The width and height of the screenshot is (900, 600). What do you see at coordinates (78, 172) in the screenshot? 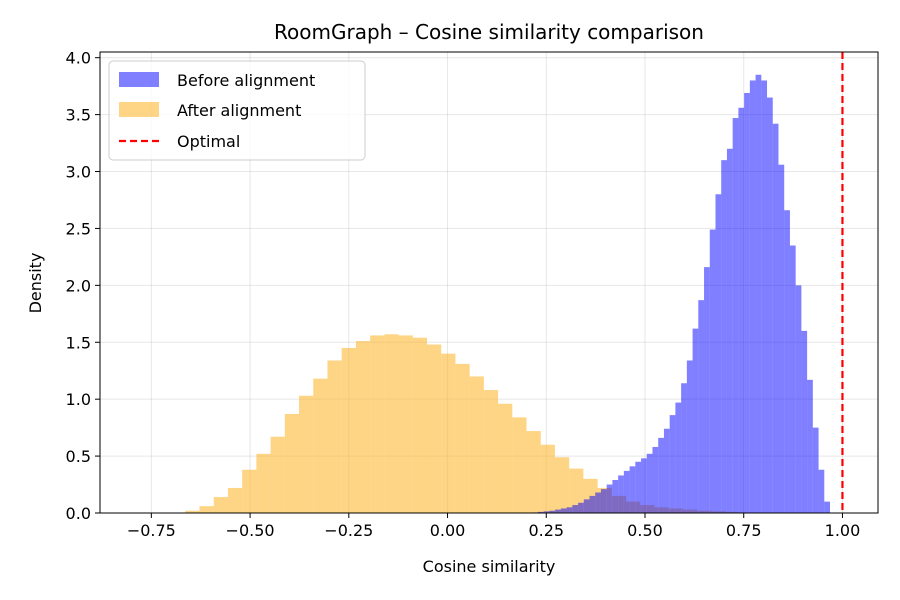
I see `y-tick-label: 3.0` at bounding box center [78, 172].